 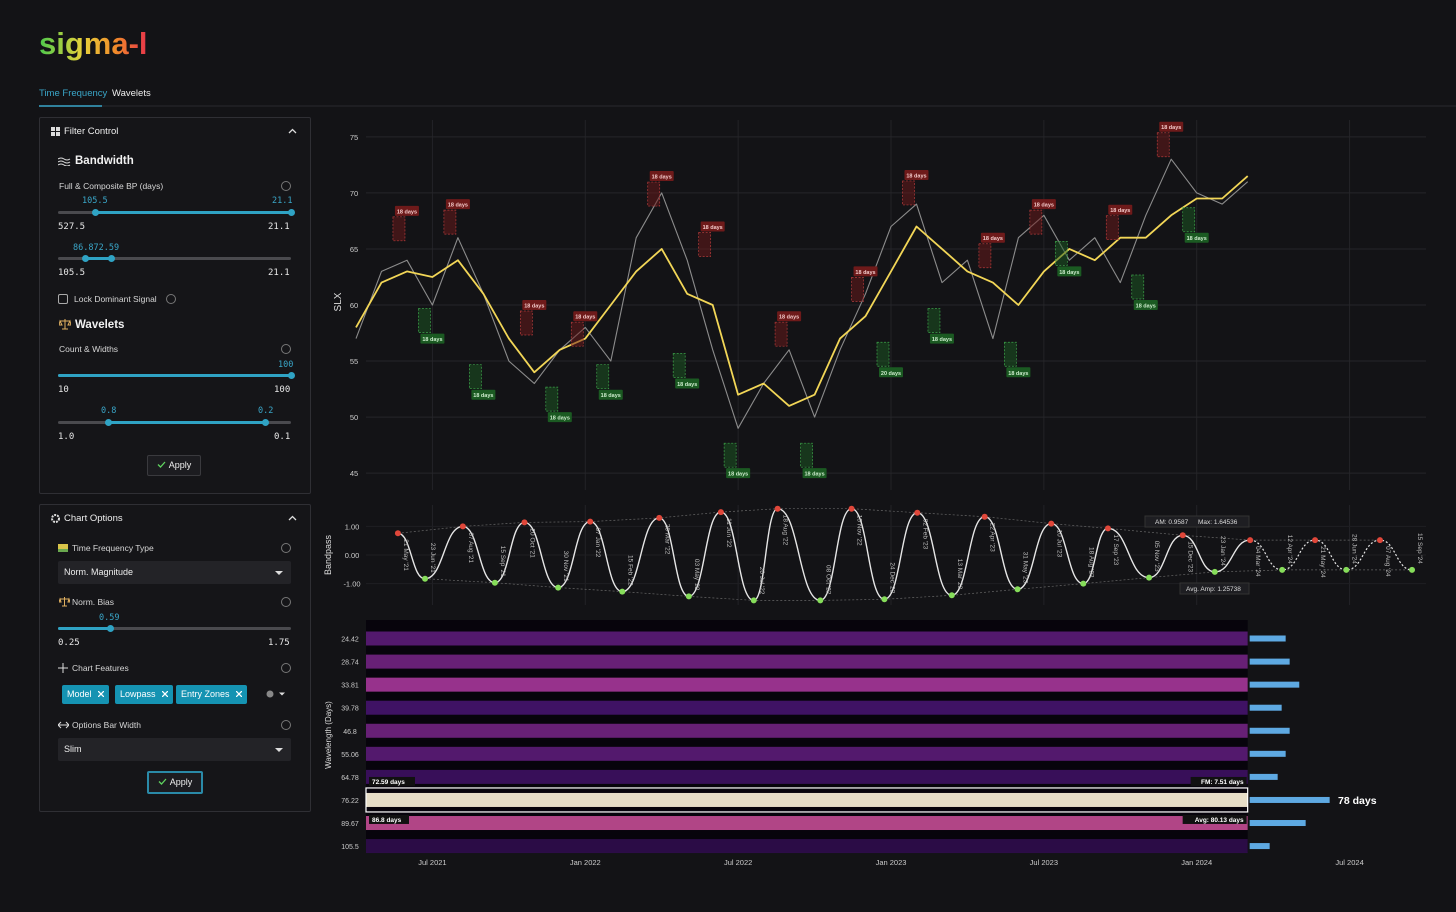 What do you see at coordinates (205, 694) in the screenshot?
I see `tag-label: Entry Zones` at bounding box center [205, 694].